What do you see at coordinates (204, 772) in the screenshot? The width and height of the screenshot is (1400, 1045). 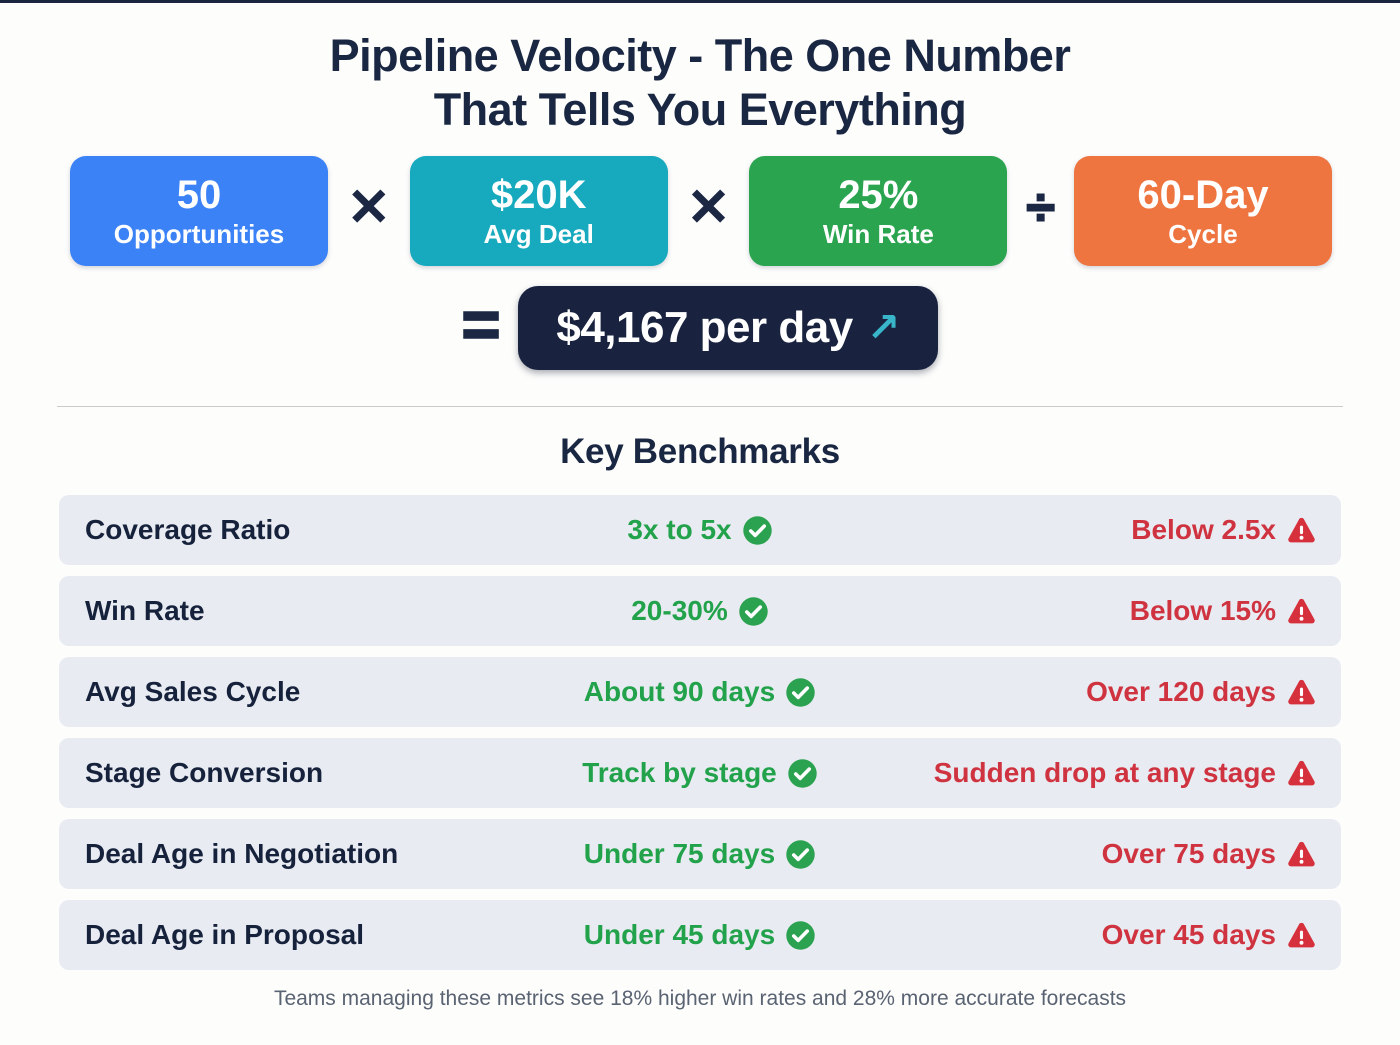 I see `metric-label: Stage Conversion` at bounding box center [204, 772].